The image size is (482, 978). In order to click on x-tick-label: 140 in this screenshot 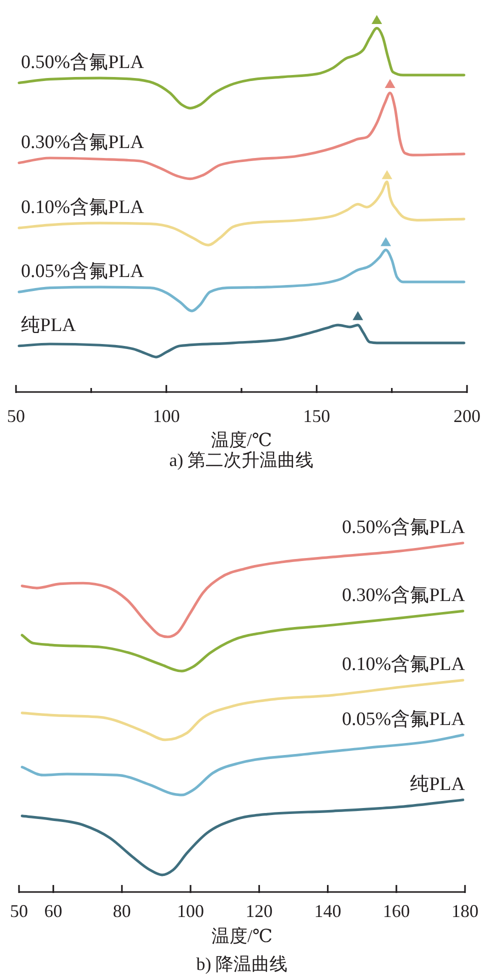, I will do `click(328, 911)`.